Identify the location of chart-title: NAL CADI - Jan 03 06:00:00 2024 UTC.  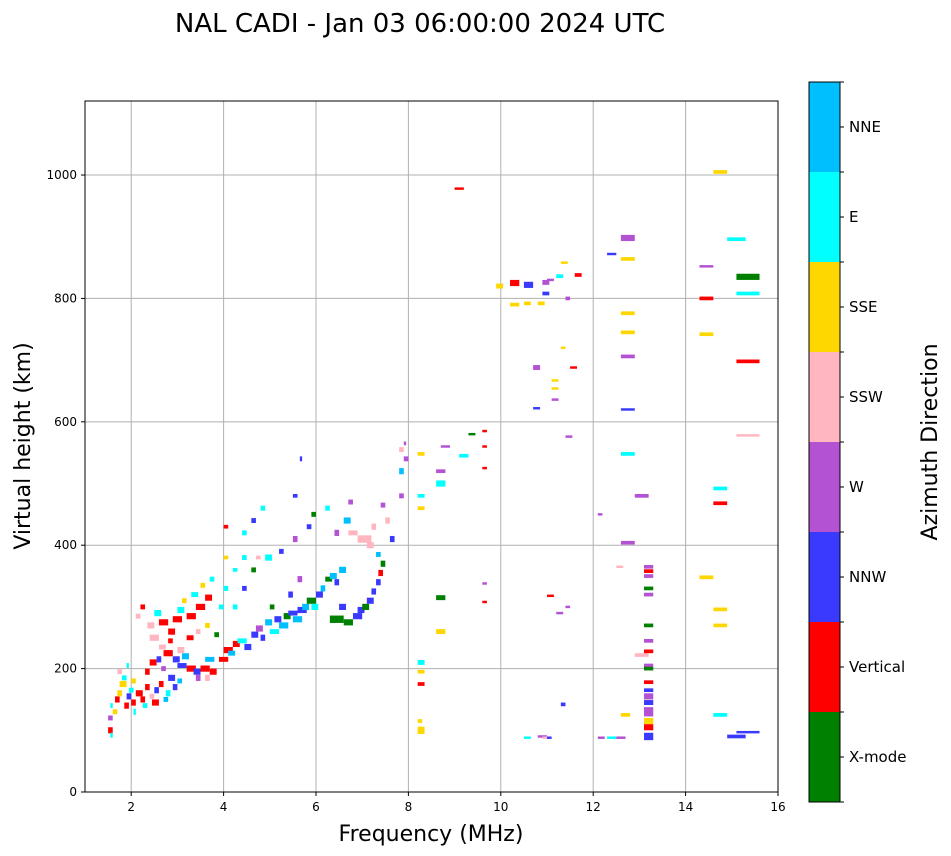
(420, 24).